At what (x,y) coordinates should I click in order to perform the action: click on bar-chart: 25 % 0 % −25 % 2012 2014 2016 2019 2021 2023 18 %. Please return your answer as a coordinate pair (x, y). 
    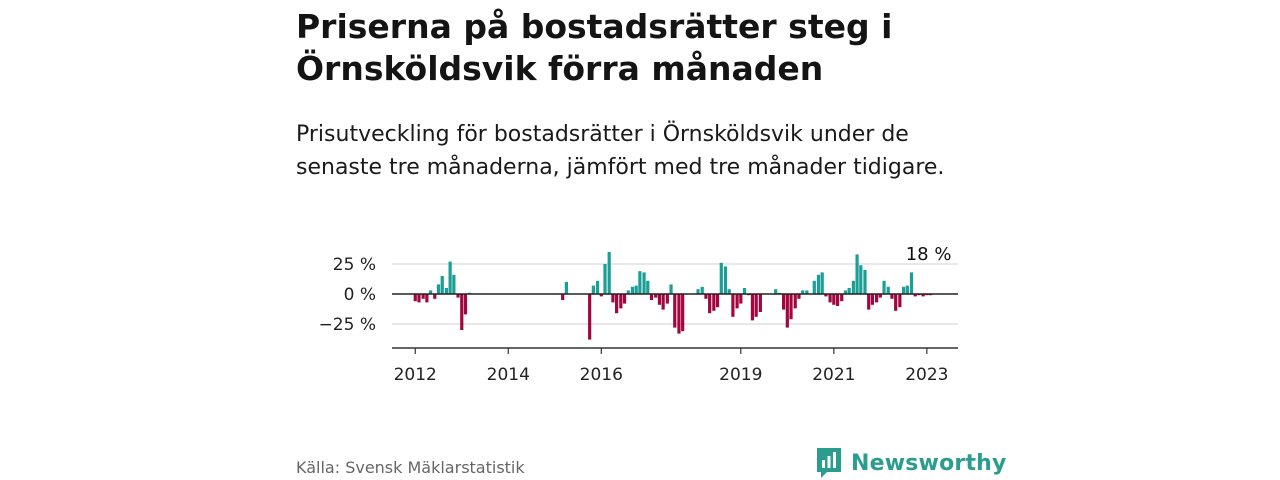
    Looking at the image, I should click on (638, 314).